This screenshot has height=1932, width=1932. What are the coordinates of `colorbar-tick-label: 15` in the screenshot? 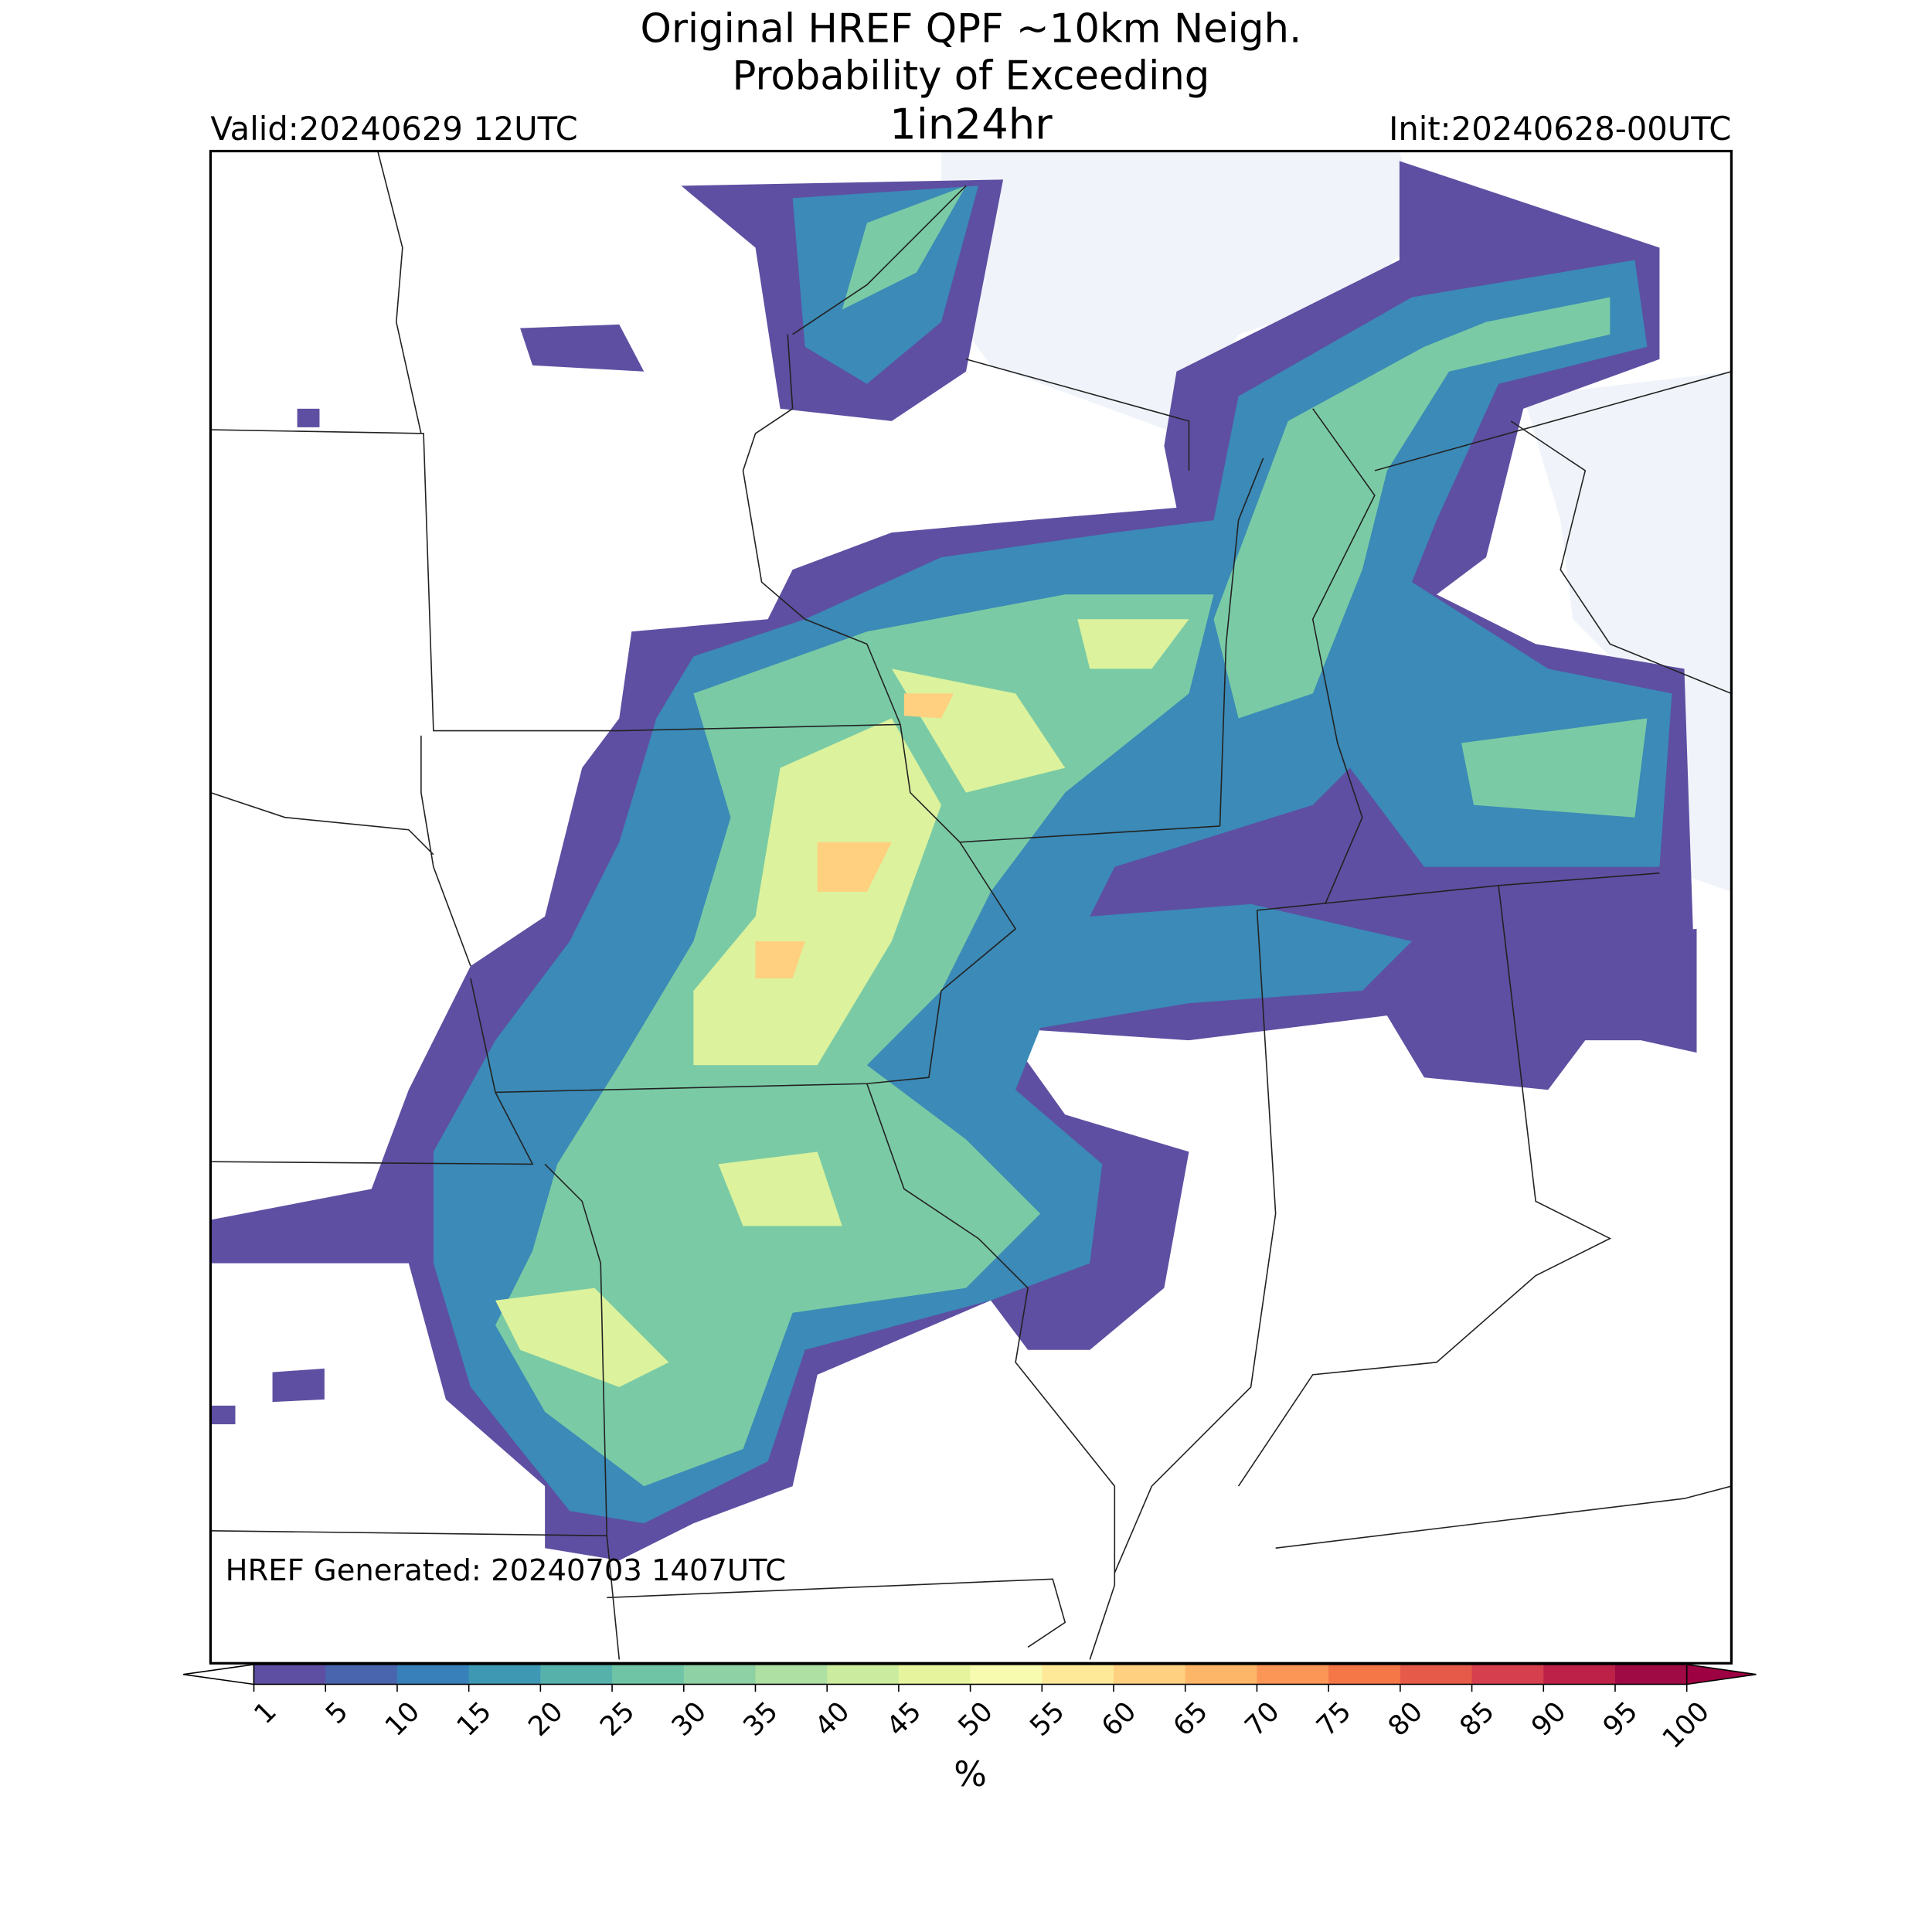 It's located at (475, 1719).